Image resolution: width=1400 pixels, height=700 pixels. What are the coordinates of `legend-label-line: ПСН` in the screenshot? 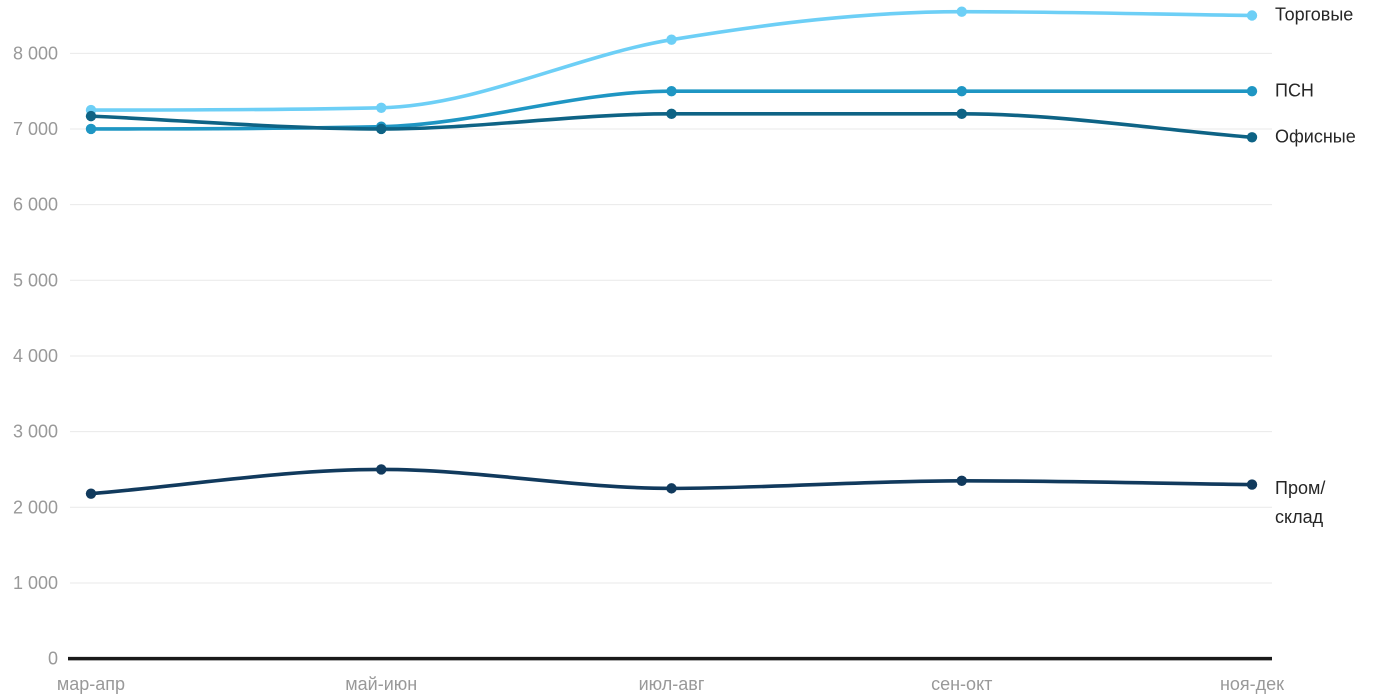 It's located at (1294, 90).